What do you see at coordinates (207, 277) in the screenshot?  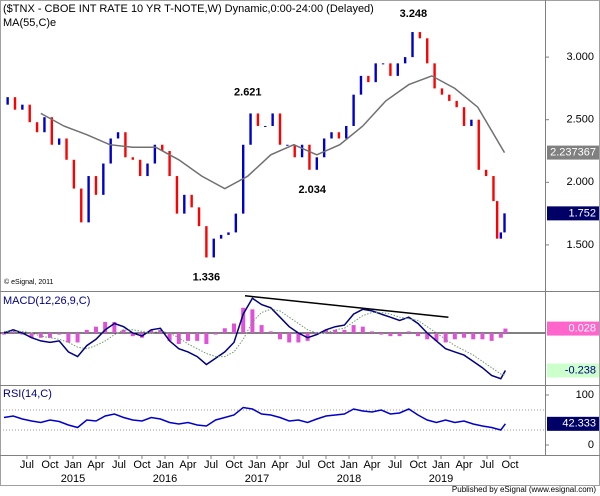 I see `annotation: 1.336` at bounding box center [207, 277].